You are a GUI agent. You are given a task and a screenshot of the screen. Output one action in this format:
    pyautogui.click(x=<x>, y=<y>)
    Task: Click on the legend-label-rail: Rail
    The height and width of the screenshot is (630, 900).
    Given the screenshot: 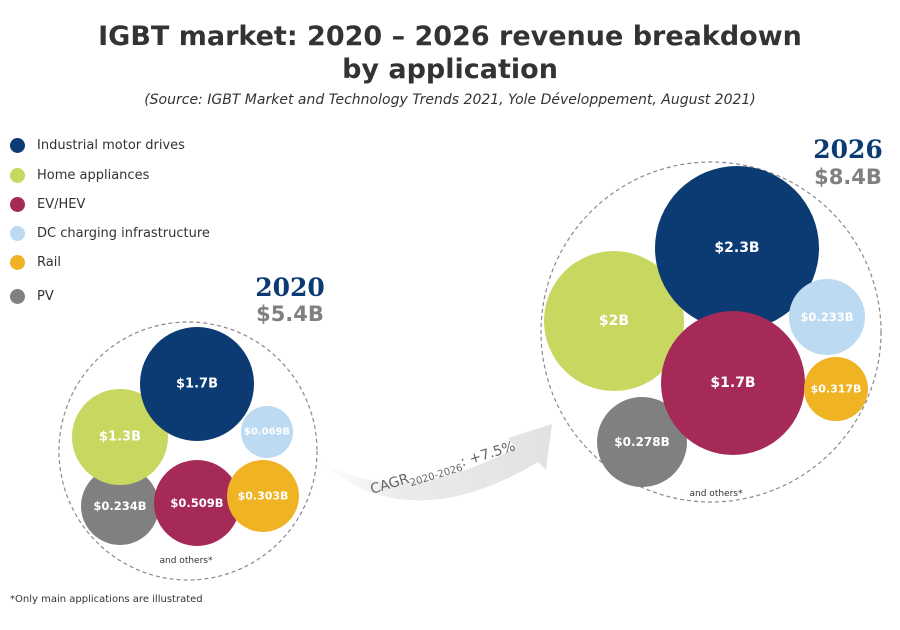 What is the action you would take?
    pyautogui.click(x=49, y=262)
    